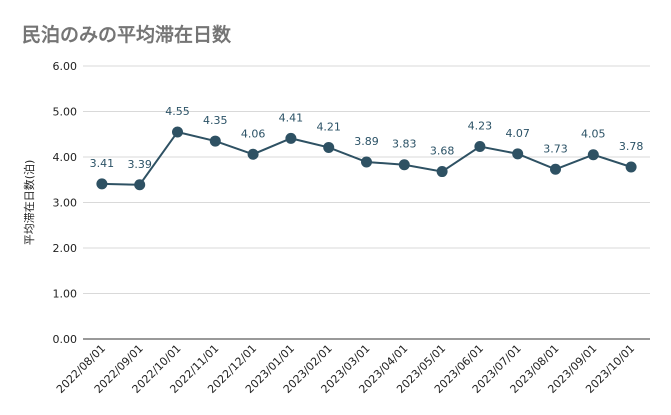 Image resolution: width=671 pixels, height=415 pixels. Describe the element at coordinates (102, 163) in the screenshot. I see `data-label: 3.41` at that location.